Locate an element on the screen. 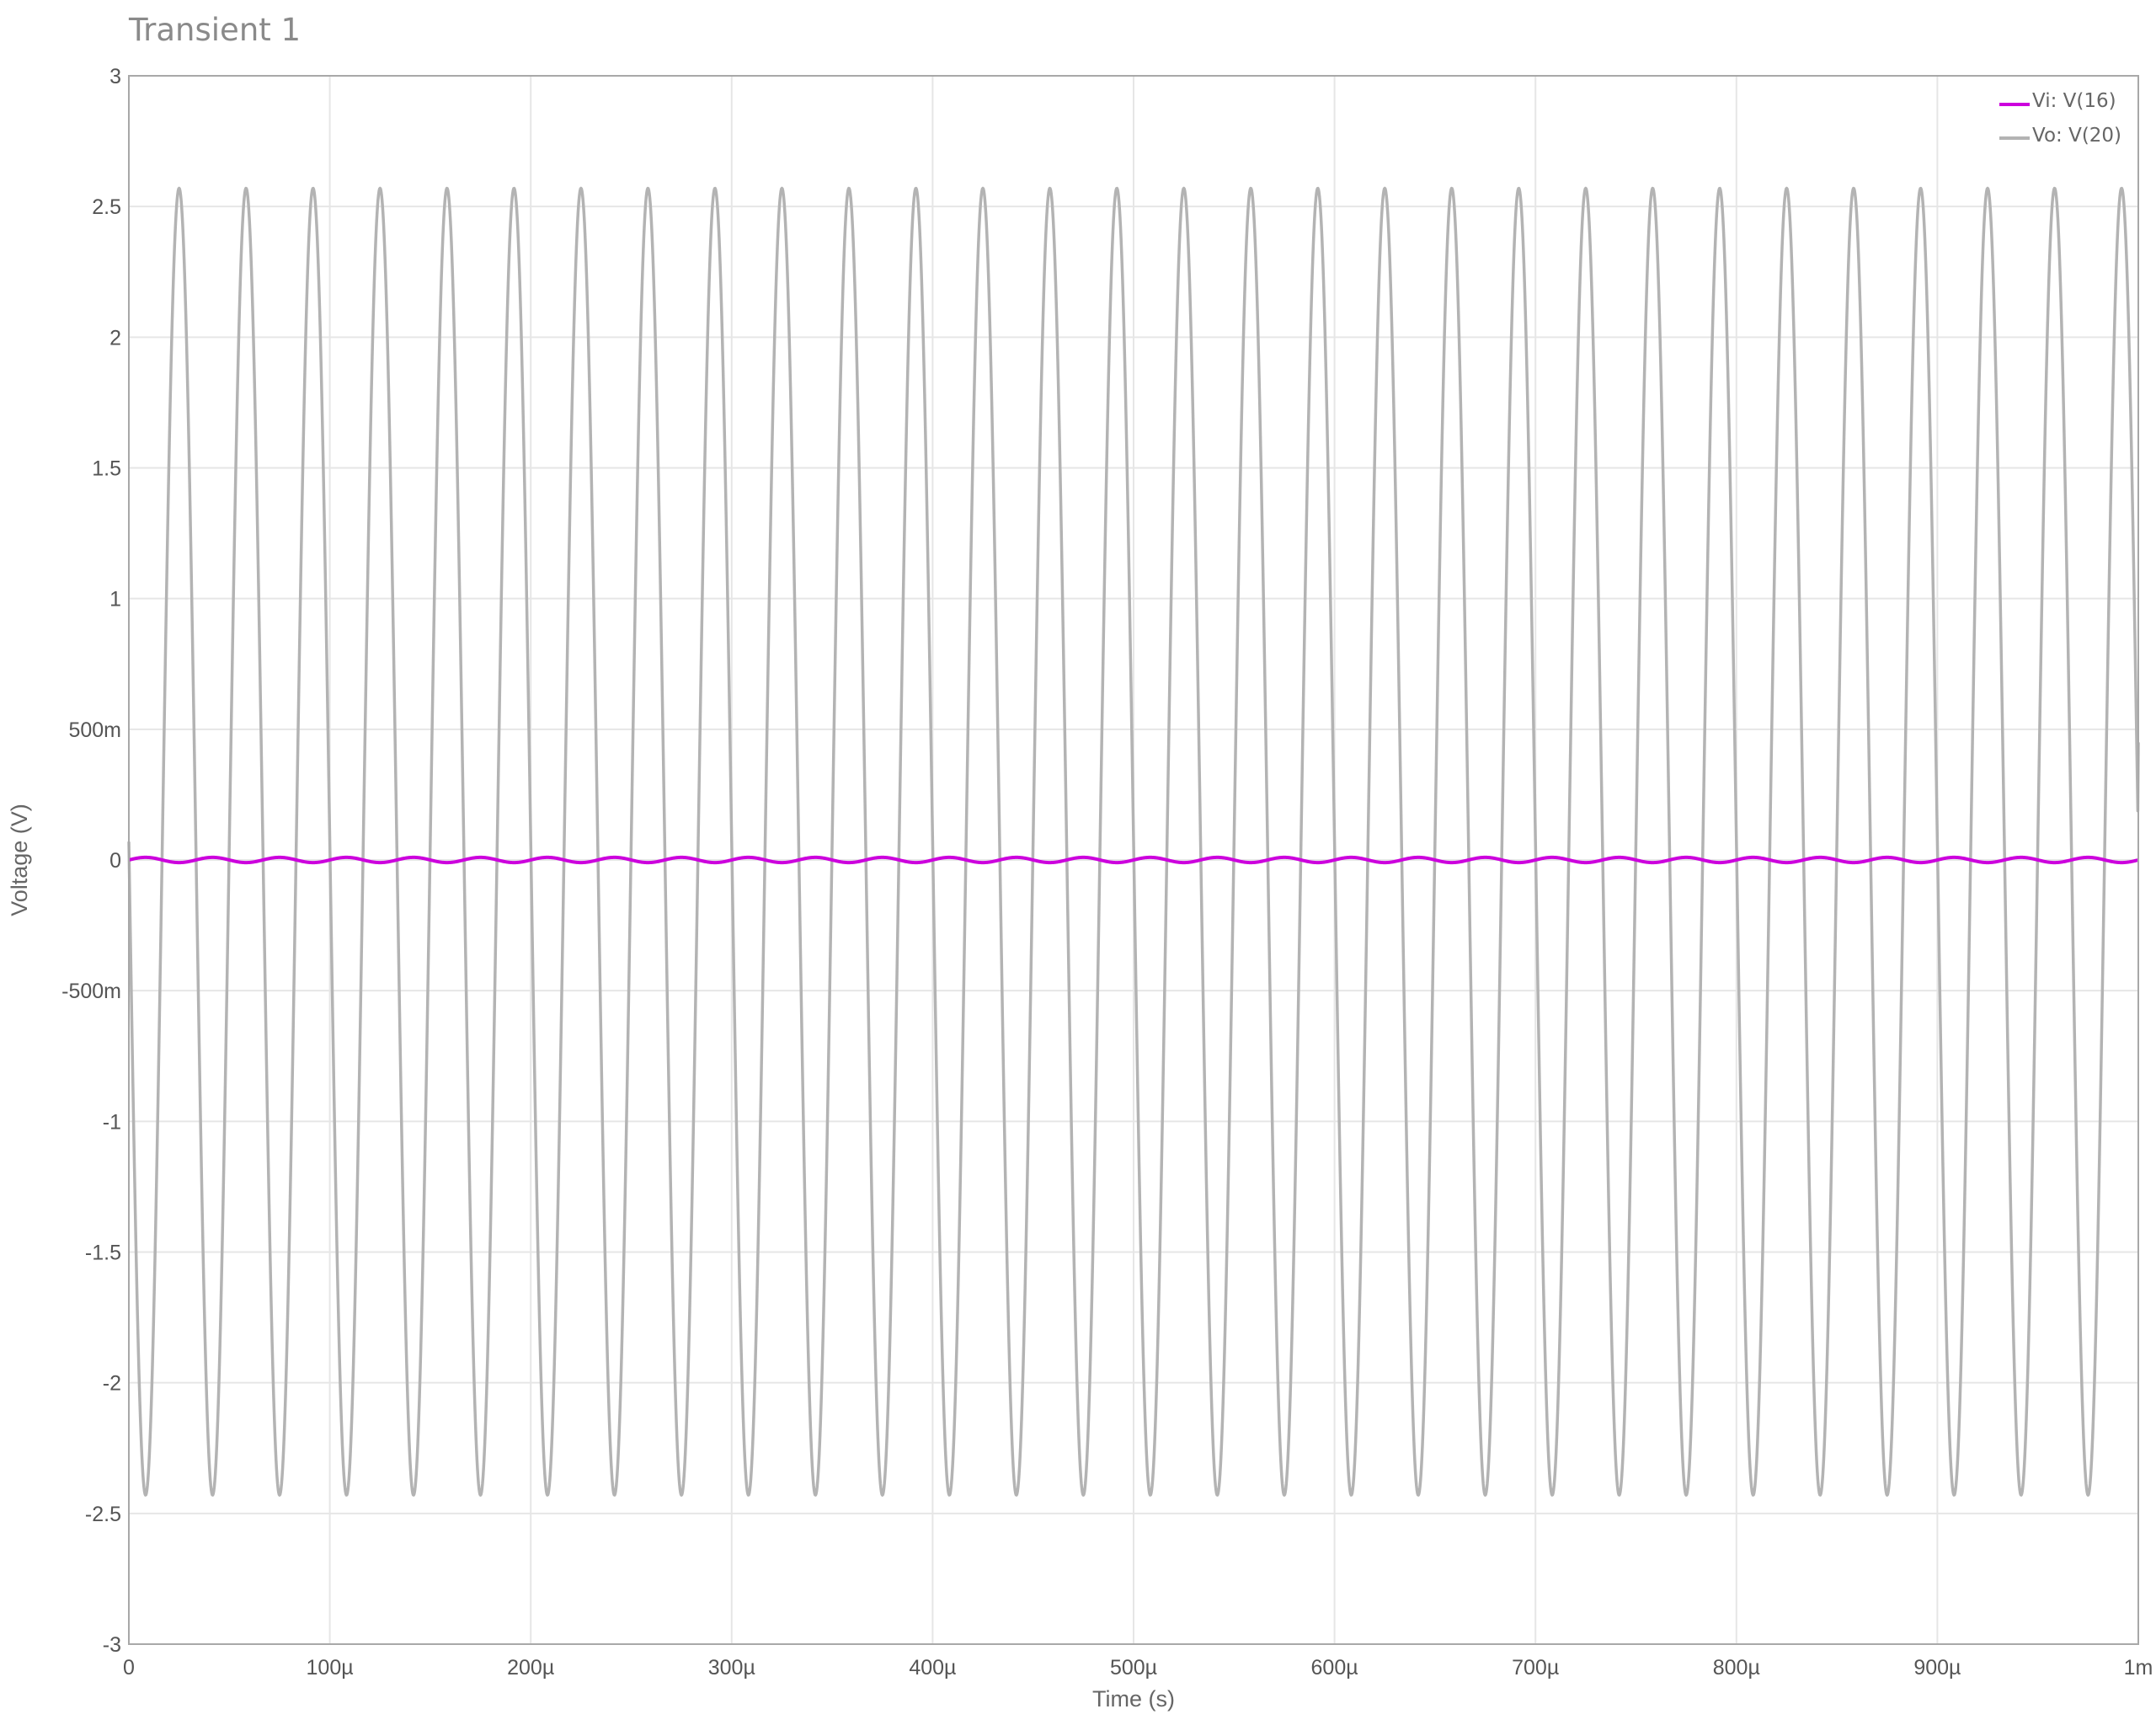 Image resolution: width=2156 pixels, height=1725 pixels. x-tick-label: 900µ is located at coordinates (1937, 1668).